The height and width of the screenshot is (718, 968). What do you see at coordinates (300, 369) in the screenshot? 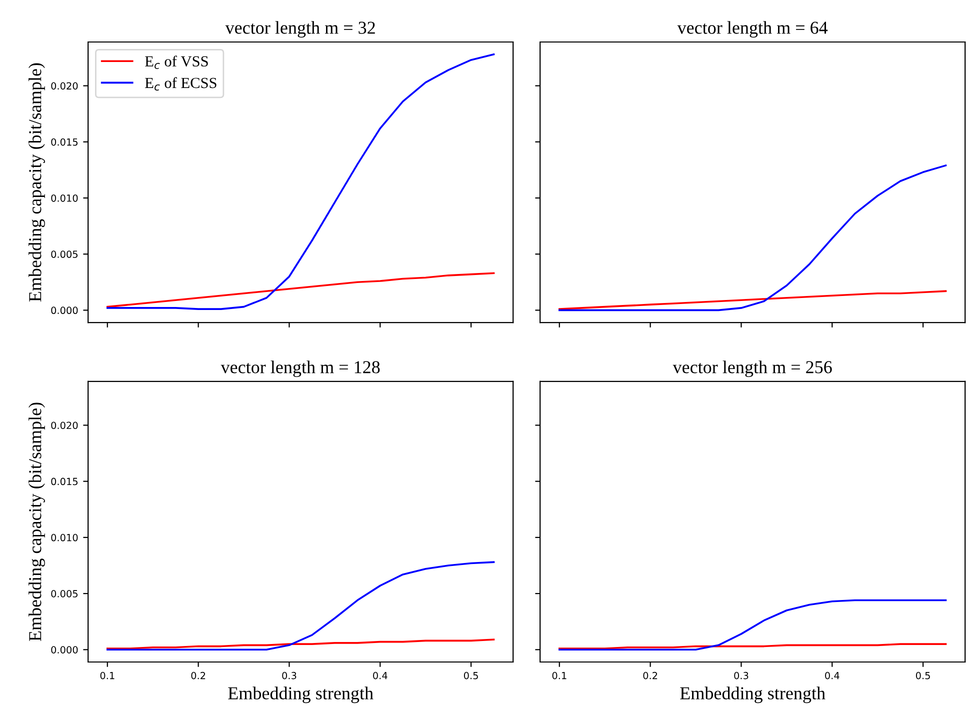
I see `chart-title: vector length m = 128` at bounding box center [300, 369].